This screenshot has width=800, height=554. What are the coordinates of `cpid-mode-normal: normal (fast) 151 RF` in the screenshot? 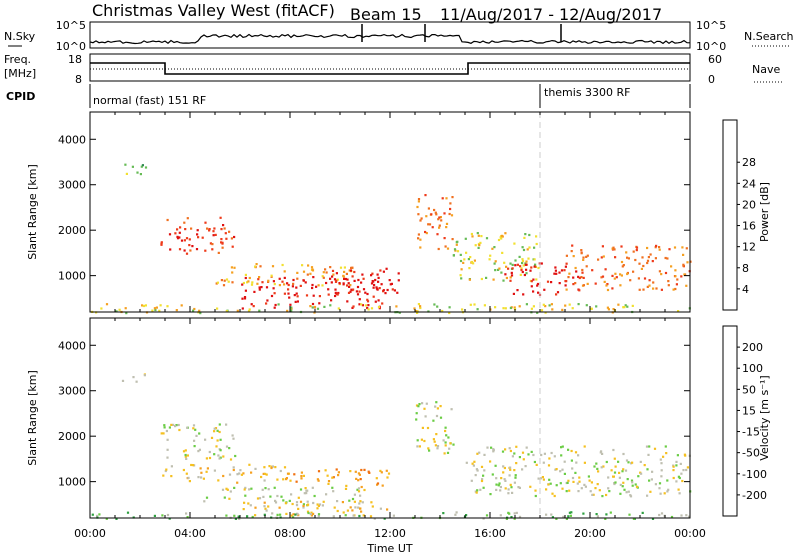 It's located at (149, 100).